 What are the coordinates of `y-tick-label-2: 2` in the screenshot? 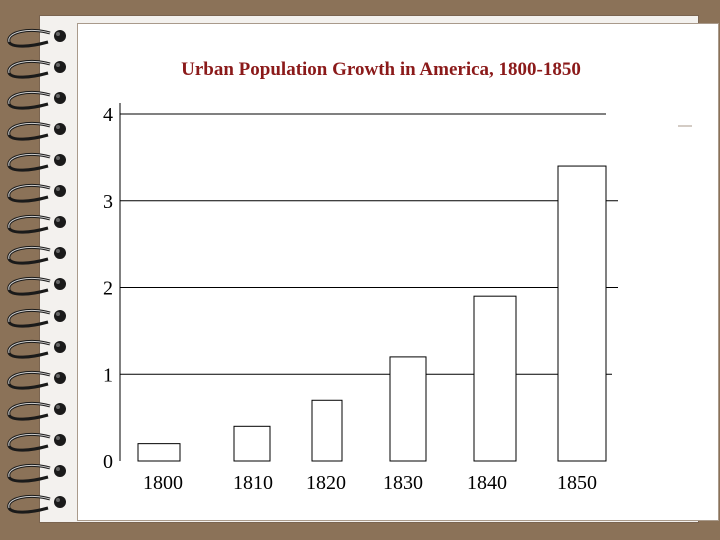 It's located at (108, 289).